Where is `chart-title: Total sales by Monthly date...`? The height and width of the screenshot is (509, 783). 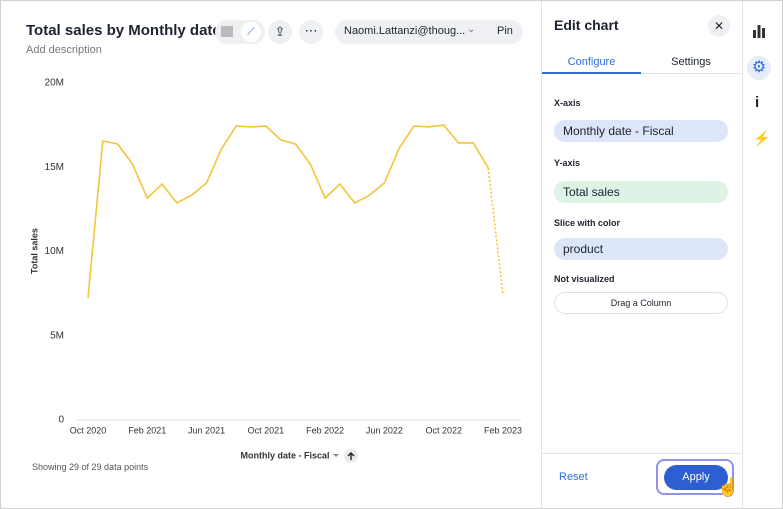
chart-title: Total sales by Monthly date... is located at coordinates (130, 30).